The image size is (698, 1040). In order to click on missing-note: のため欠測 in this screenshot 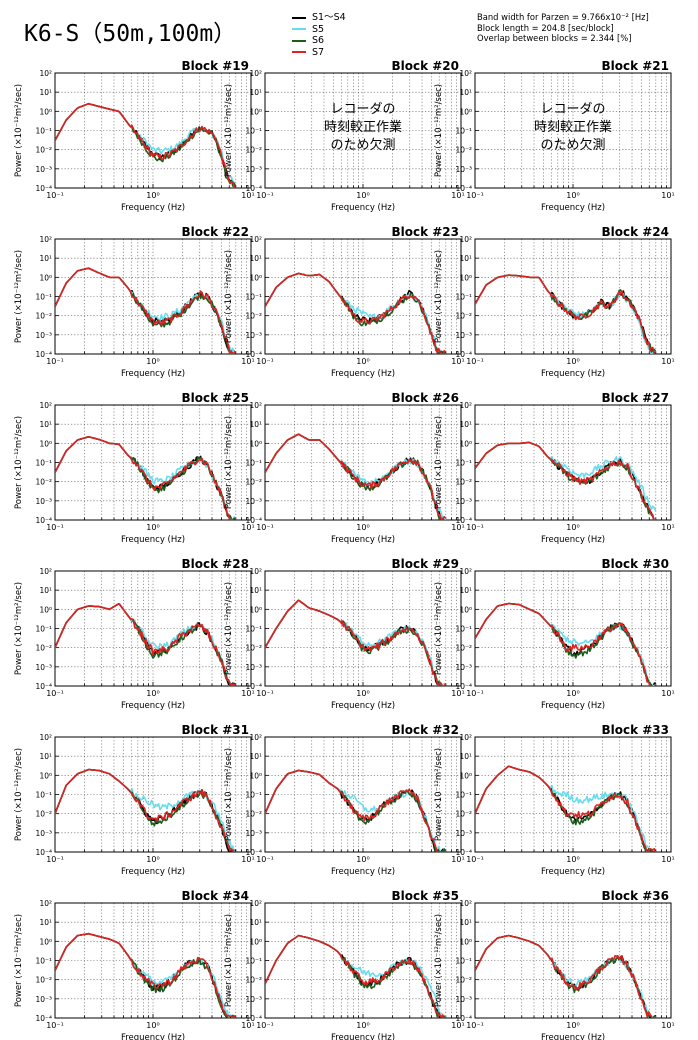, I will do `click(362, 145)`.